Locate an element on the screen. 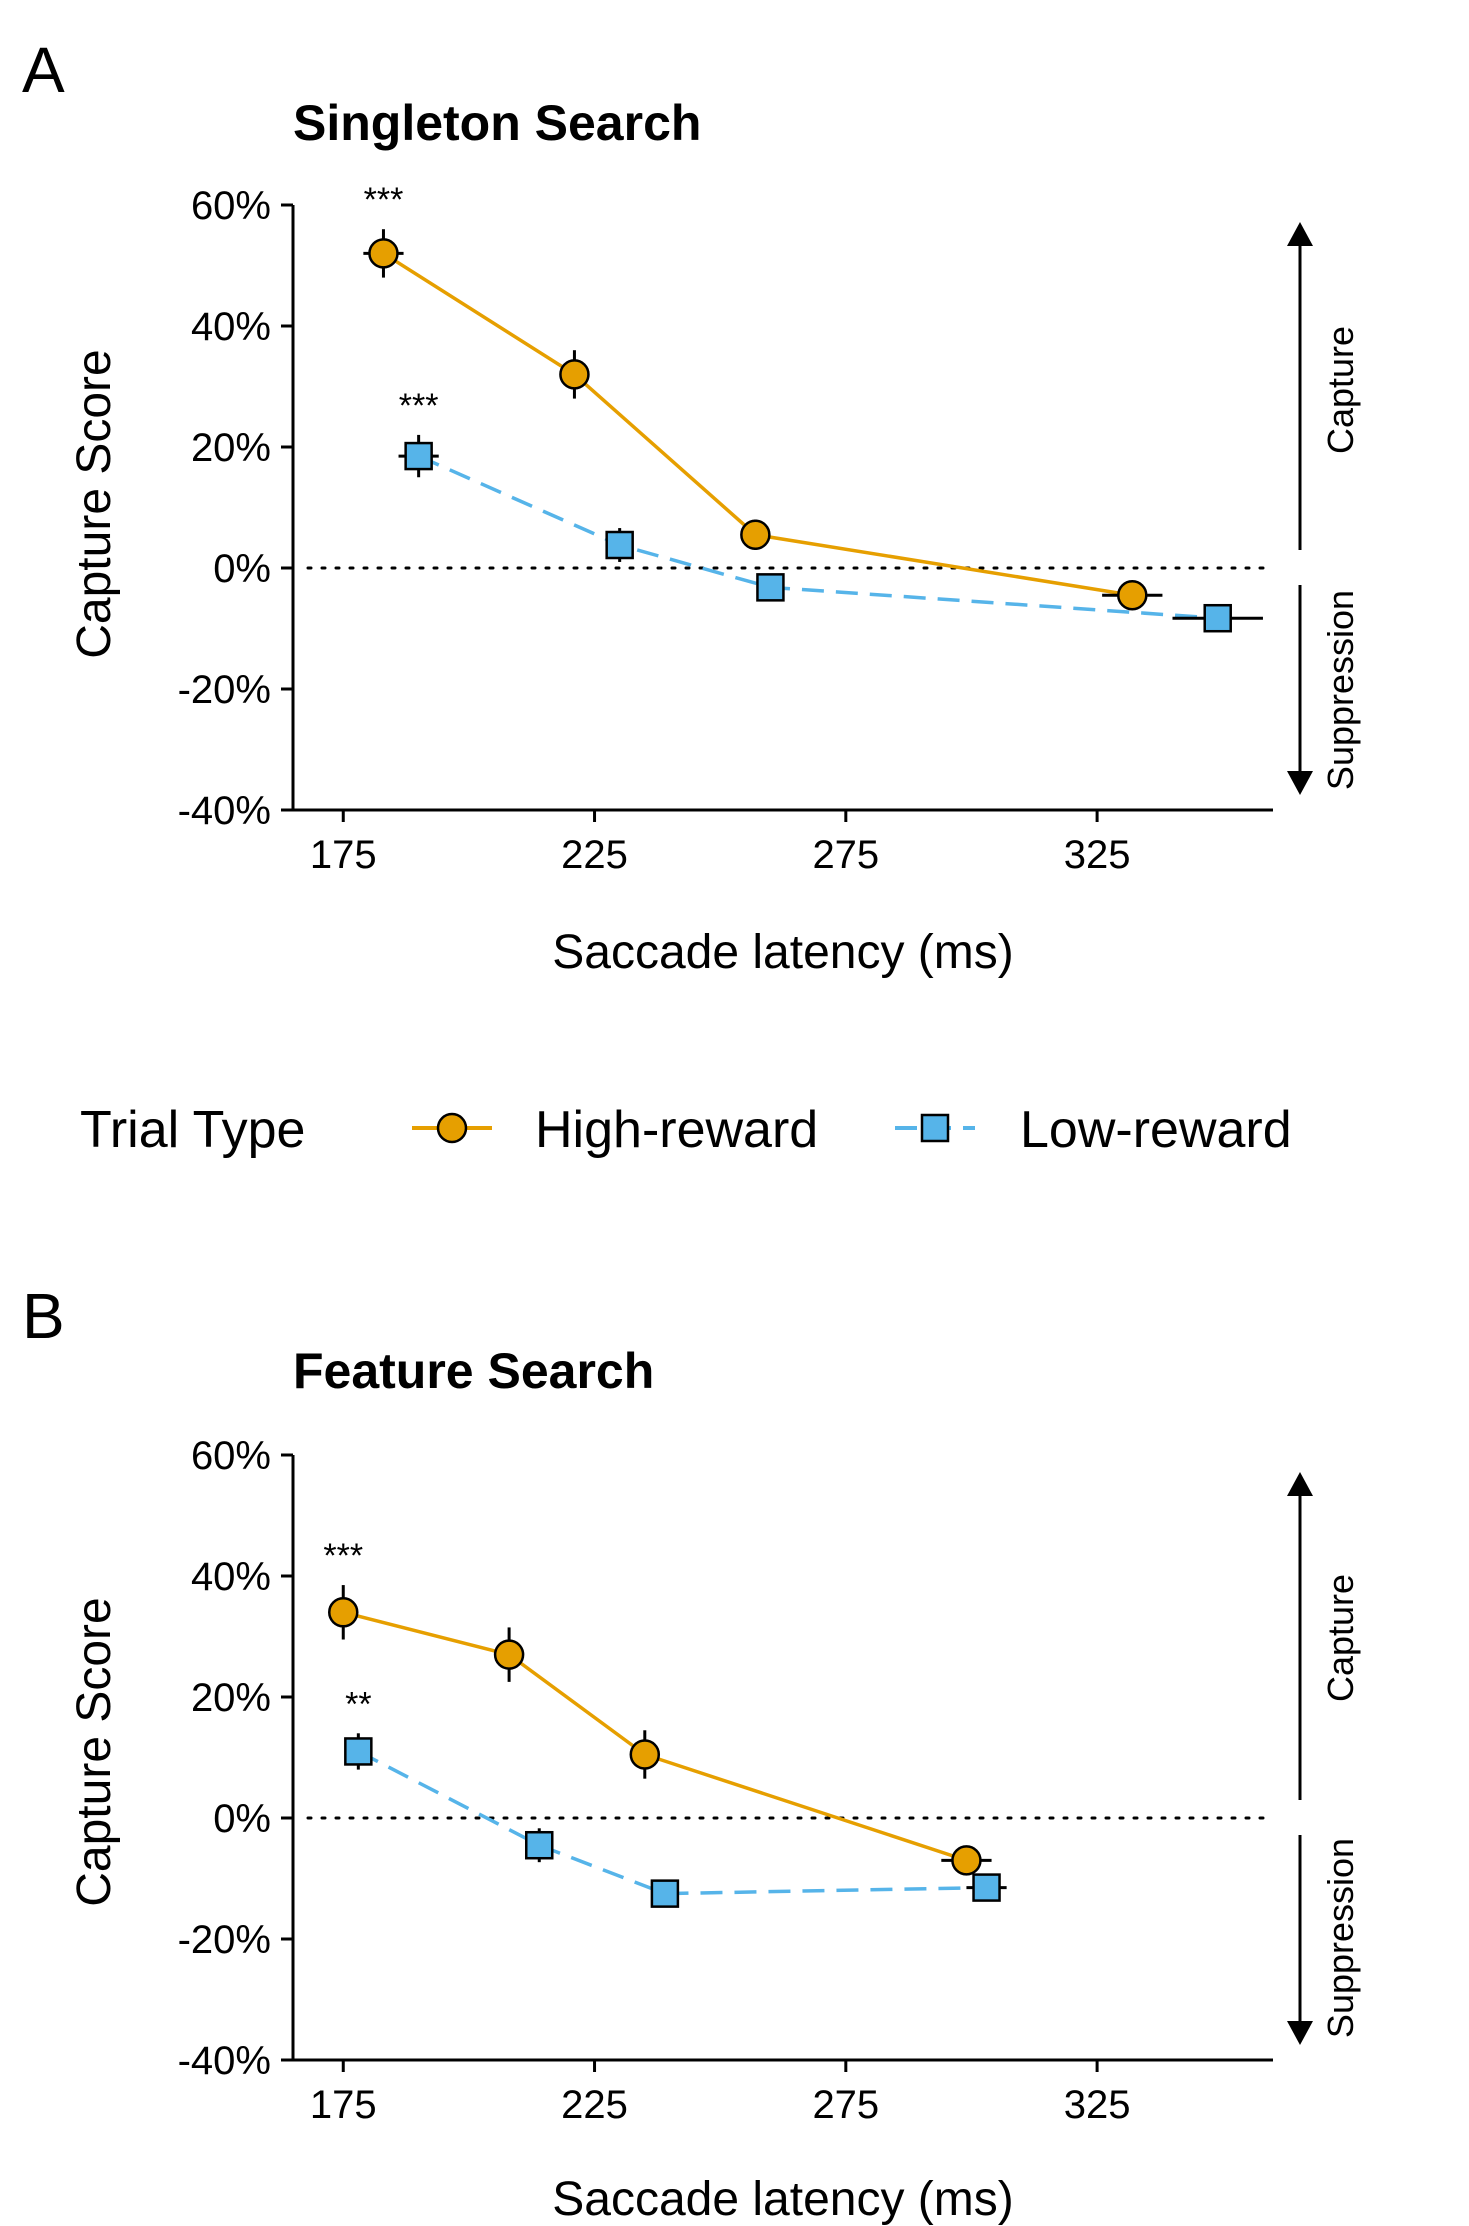 Image resolution: width=1469 pixels, height=2226 pixels. legend-low-label: Low-reward is located at coordinates (1156, 1130).